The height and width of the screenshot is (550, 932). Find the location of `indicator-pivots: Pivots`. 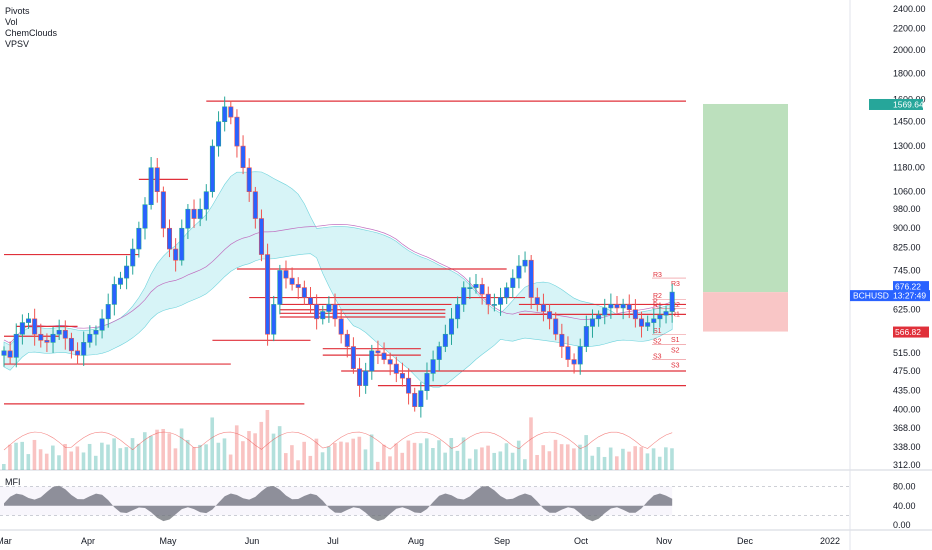

indicator-pivots: Pivots is located at coordinates (17, 11).